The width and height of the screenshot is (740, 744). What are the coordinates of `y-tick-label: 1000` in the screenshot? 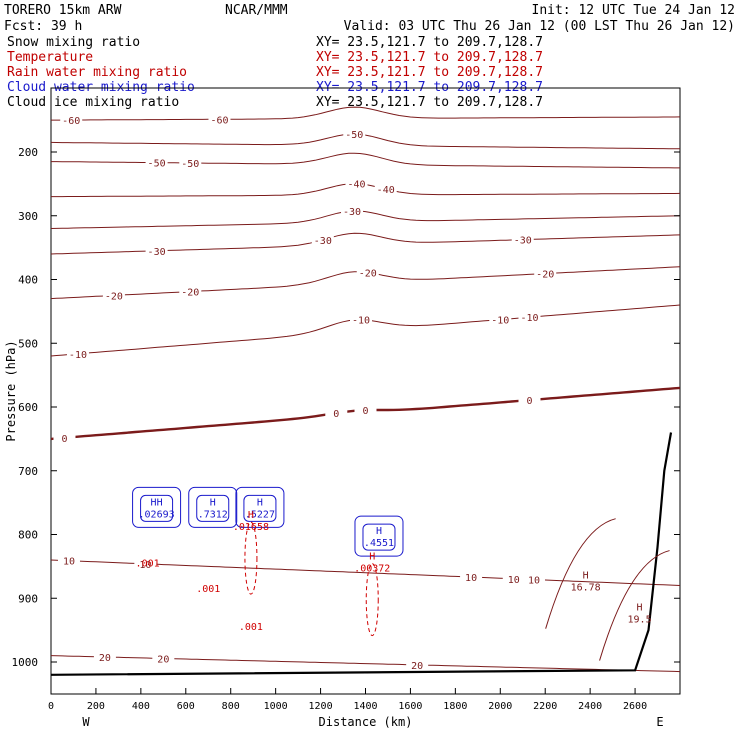 It's located at (25, 662).